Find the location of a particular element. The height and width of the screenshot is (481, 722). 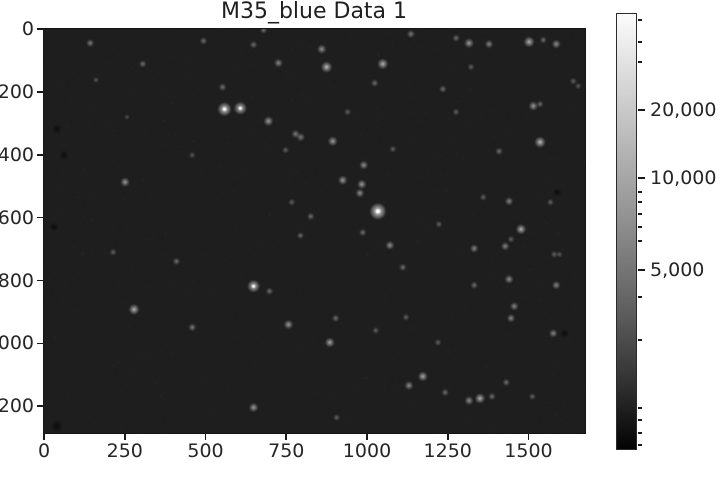

y-tick-label: 0 is located at coordinates (27, 29).